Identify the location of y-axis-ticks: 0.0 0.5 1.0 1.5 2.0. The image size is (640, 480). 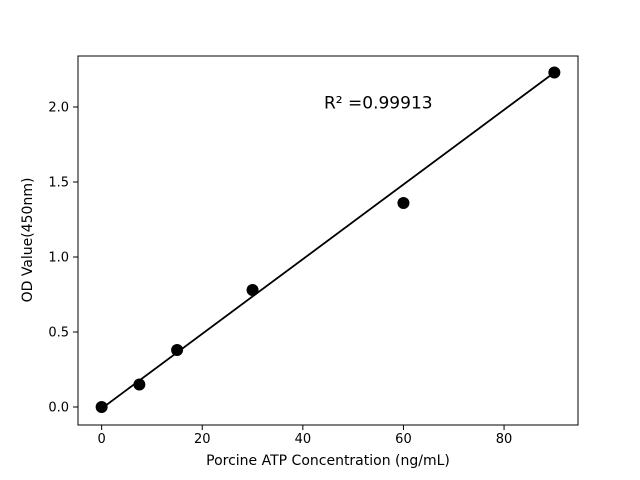
(63, 258).